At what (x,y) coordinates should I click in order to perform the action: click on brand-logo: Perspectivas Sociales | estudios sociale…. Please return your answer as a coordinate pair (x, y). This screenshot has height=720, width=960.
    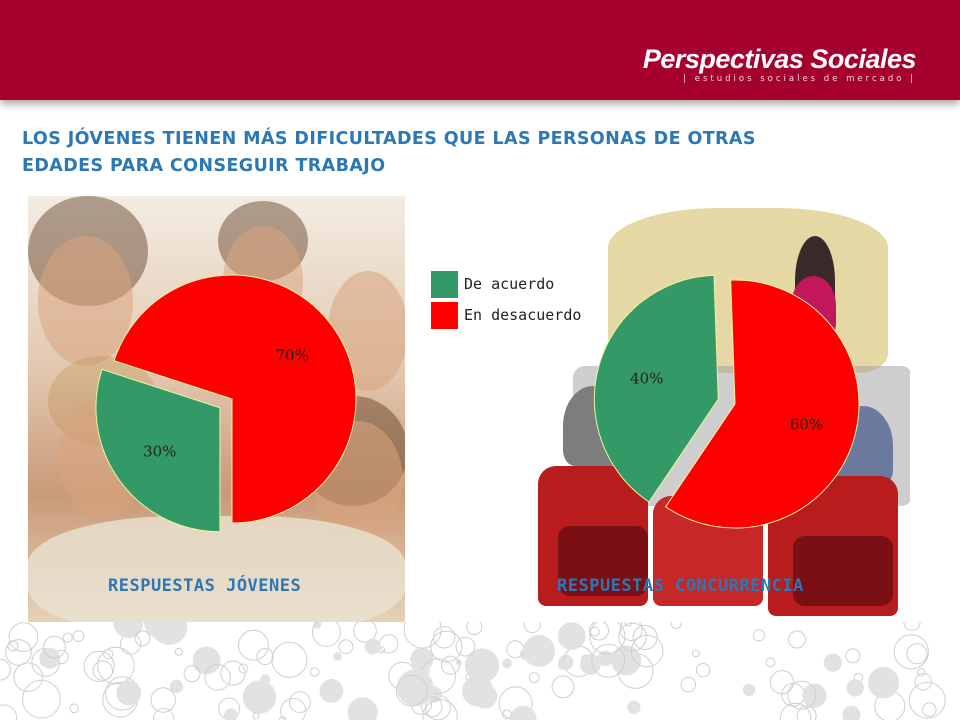
    Looking at the image, I should click on (779, 64).